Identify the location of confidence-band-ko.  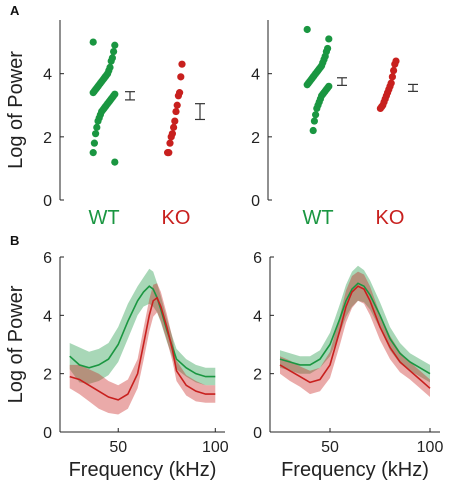
(355, 334).